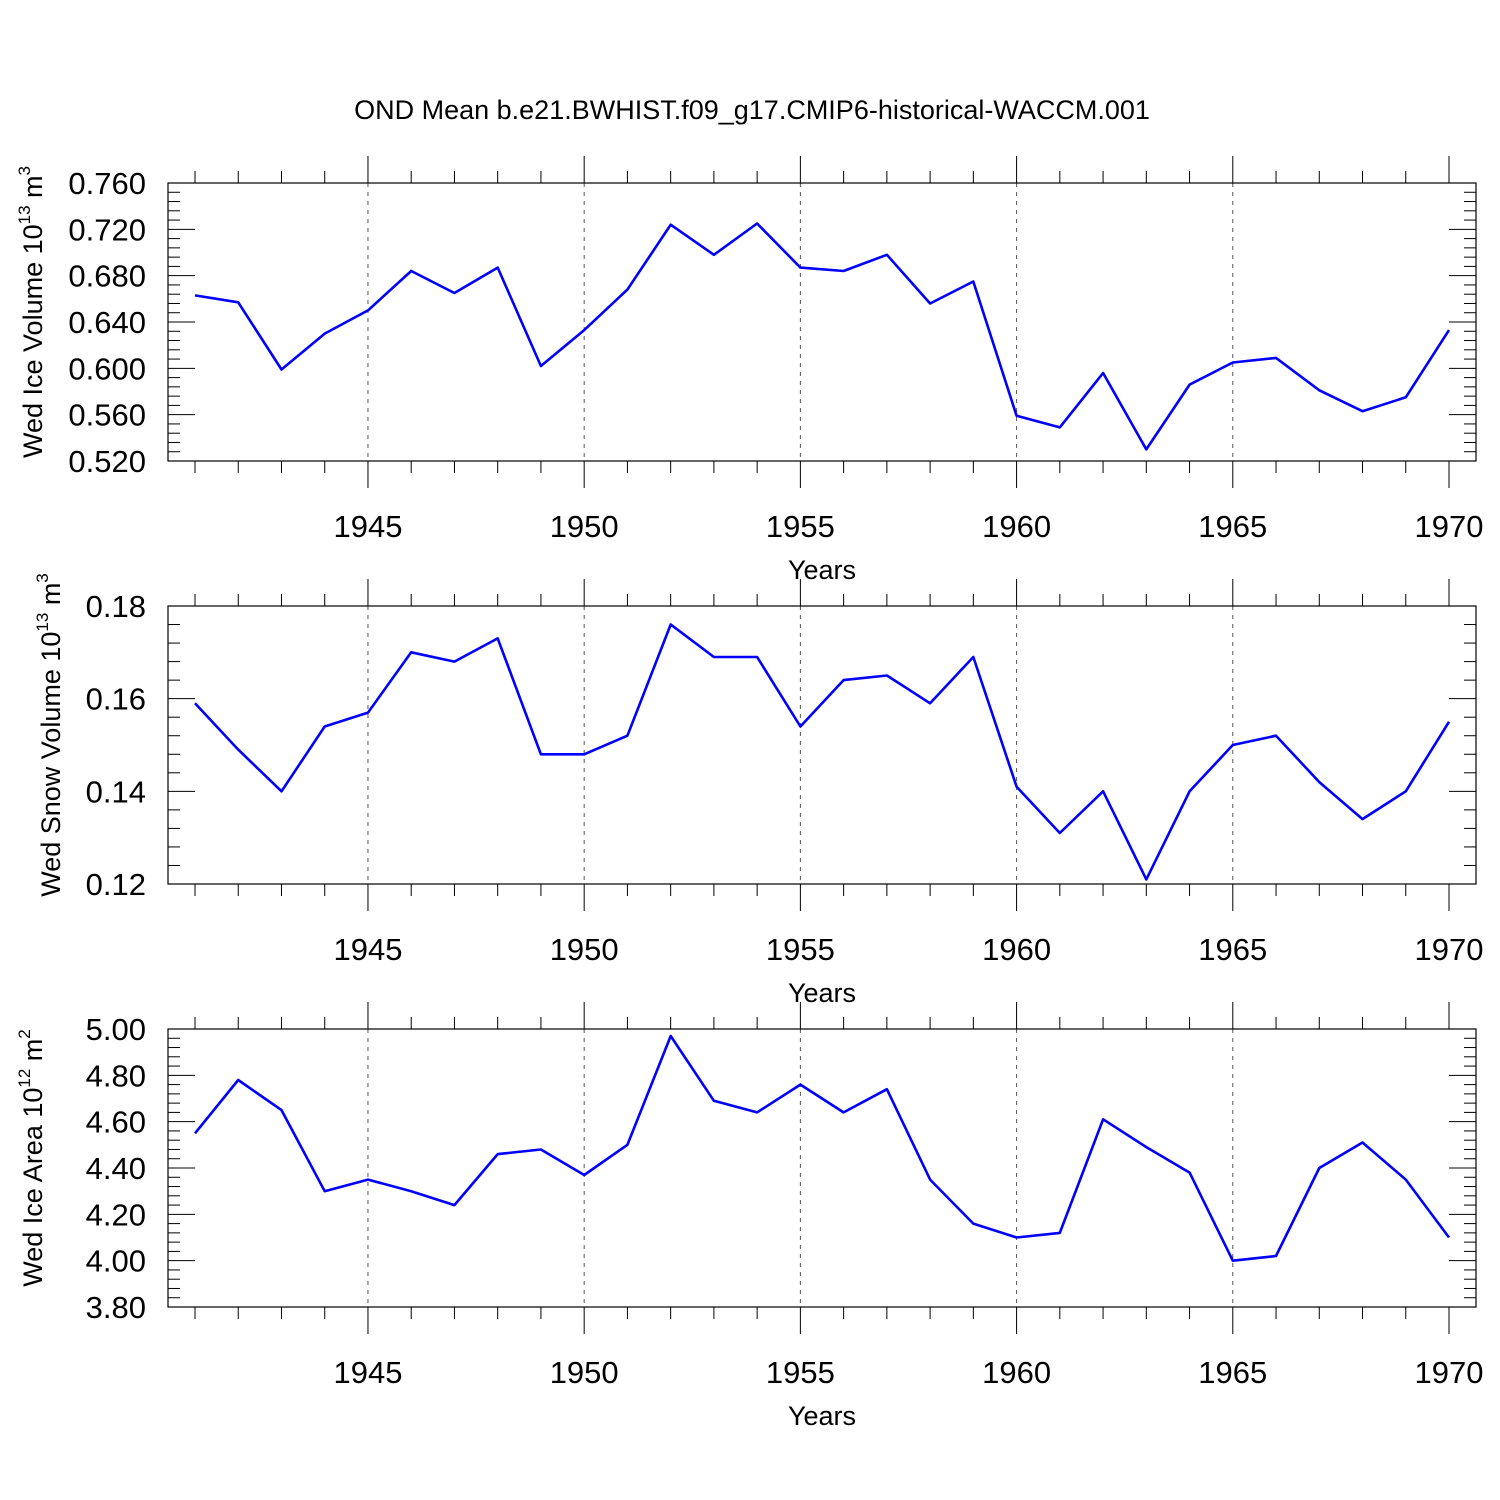 The height and width of the screenshot is (1500, 1500). Describe the element at coordinates (107, 229) in the screenshot. I see `y-tick-label: 0.720` at that location.